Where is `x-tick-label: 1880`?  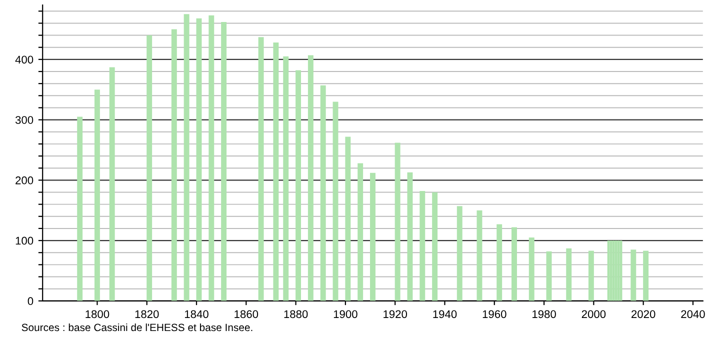 x-tick-label: 1880 is located at coordinates (296, 314).